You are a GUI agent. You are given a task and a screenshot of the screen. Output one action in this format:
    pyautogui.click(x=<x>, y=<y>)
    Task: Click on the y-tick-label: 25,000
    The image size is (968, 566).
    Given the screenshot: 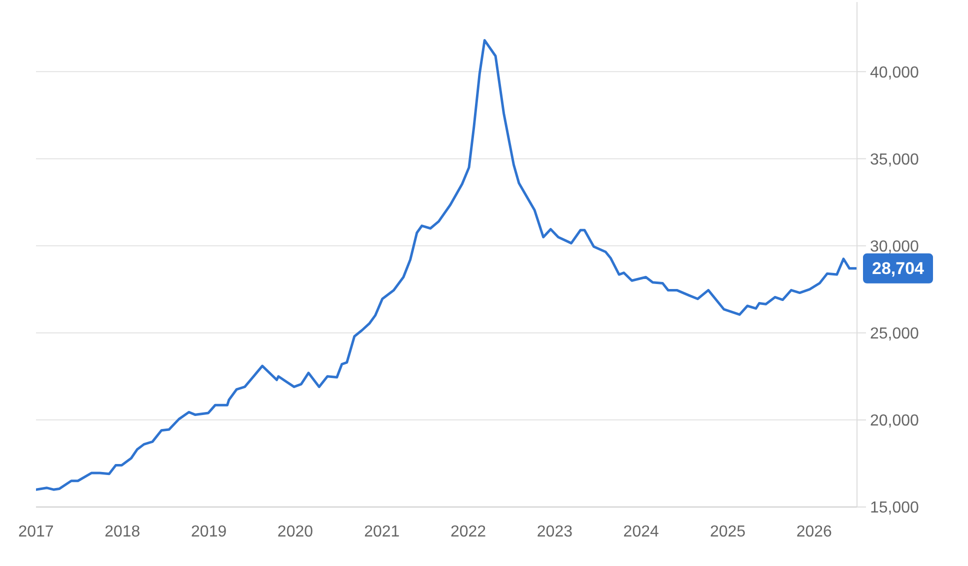 What is the action you would take?
    pyautogui.click(x=895, y=334)
    